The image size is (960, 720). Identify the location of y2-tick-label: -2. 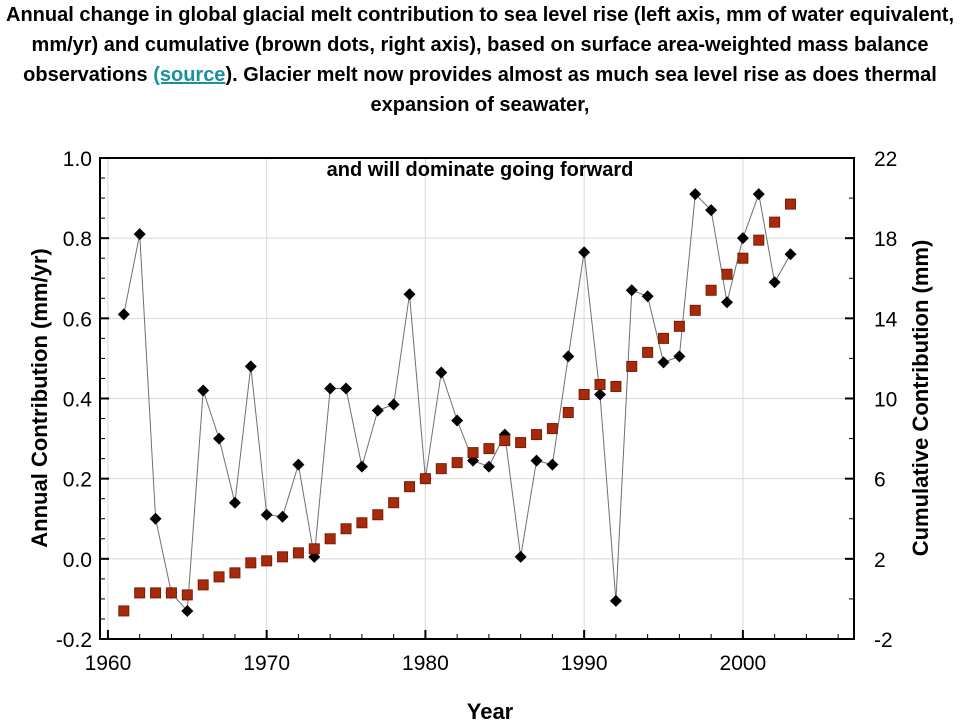
(883, 640).